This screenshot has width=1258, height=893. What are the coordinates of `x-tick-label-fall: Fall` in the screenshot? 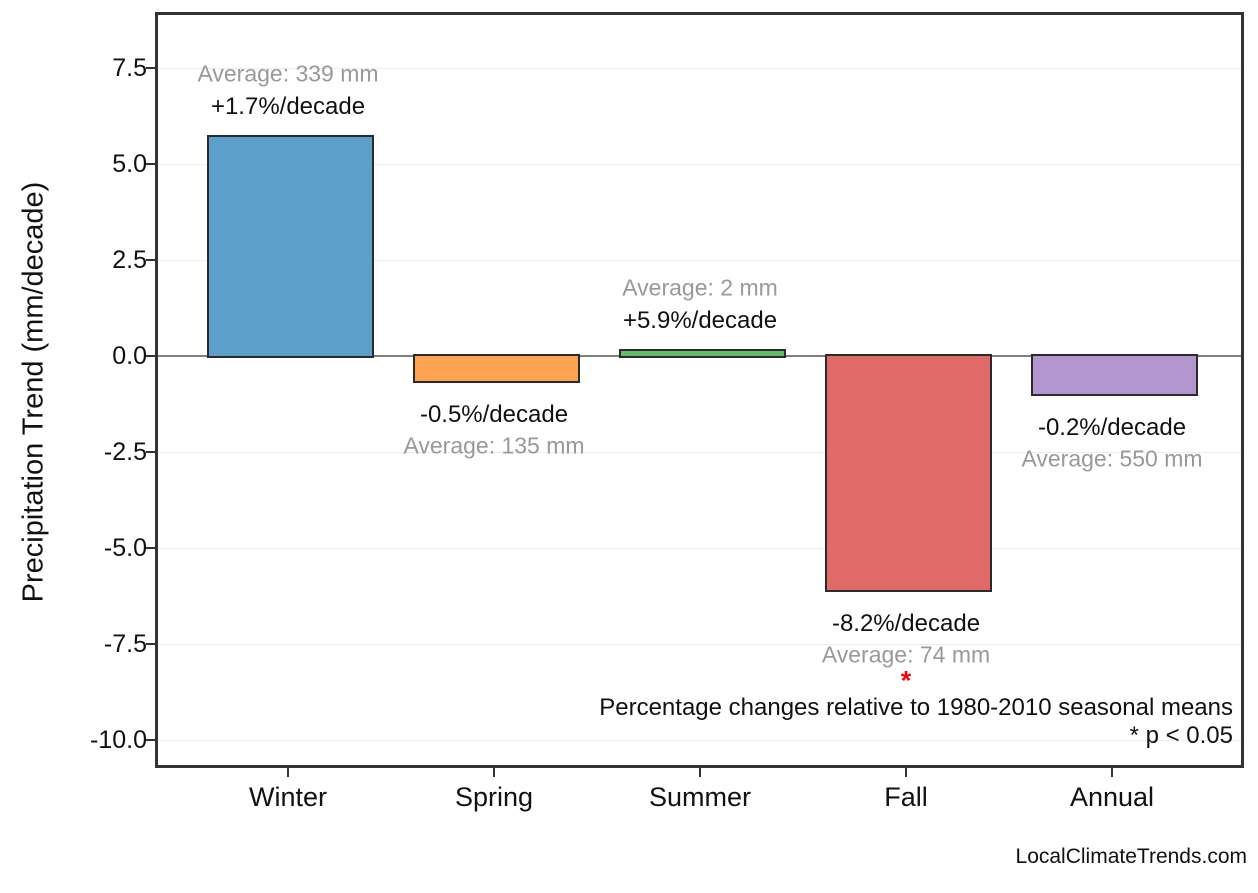 It's located at (906, 797).